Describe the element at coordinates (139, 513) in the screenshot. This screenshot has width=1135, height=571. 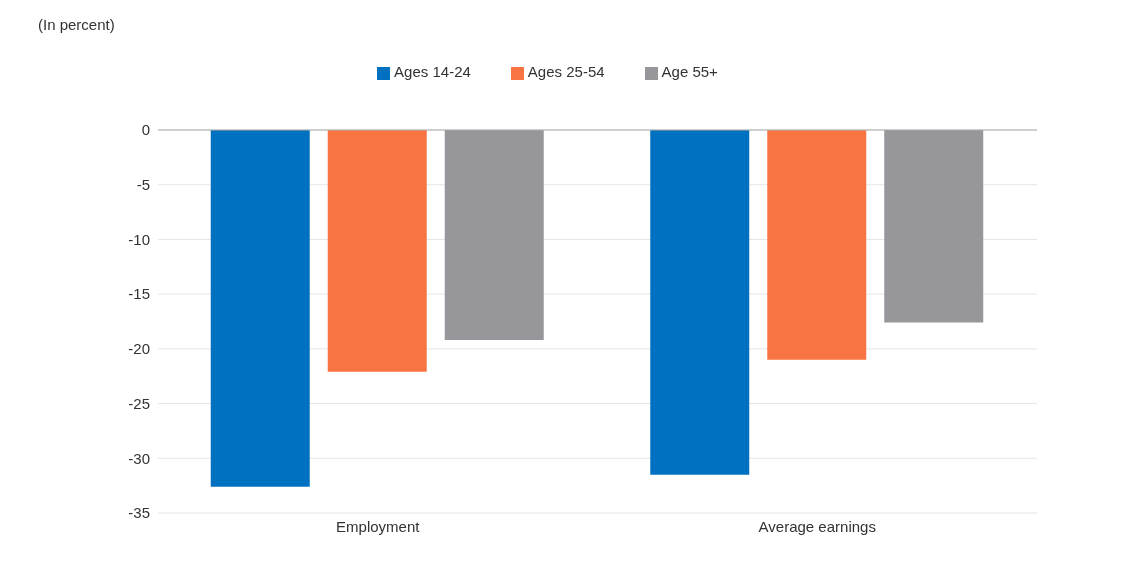
I see `y-tick-label: -35` at that location.